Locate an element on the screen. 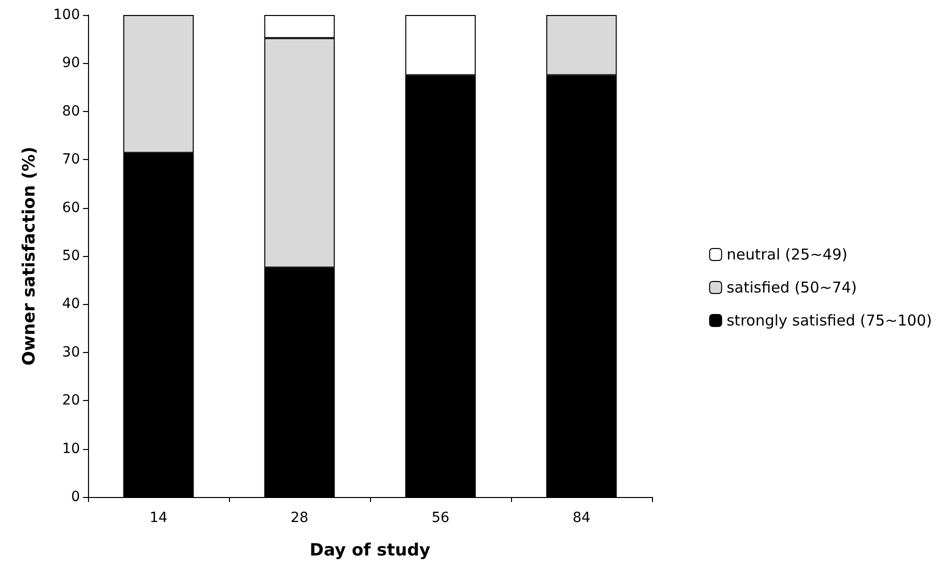  y-tick-label: 70 is located at coordinates (71, 160).